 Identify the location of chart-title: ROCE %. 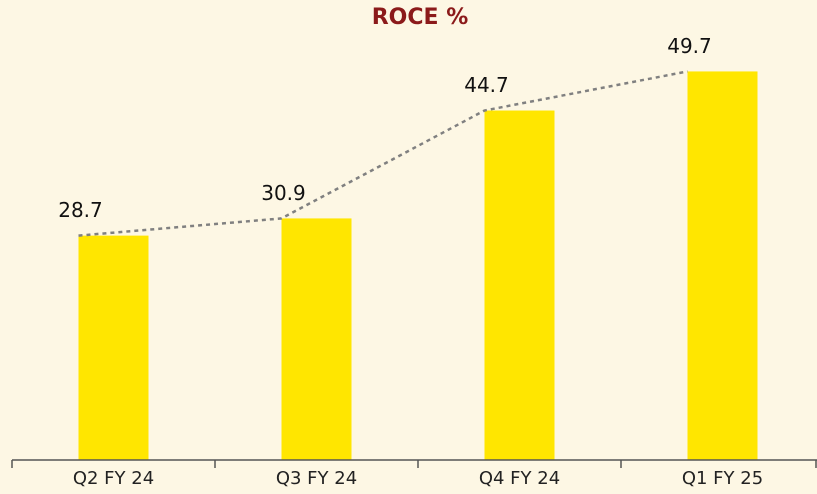
(420, 17).